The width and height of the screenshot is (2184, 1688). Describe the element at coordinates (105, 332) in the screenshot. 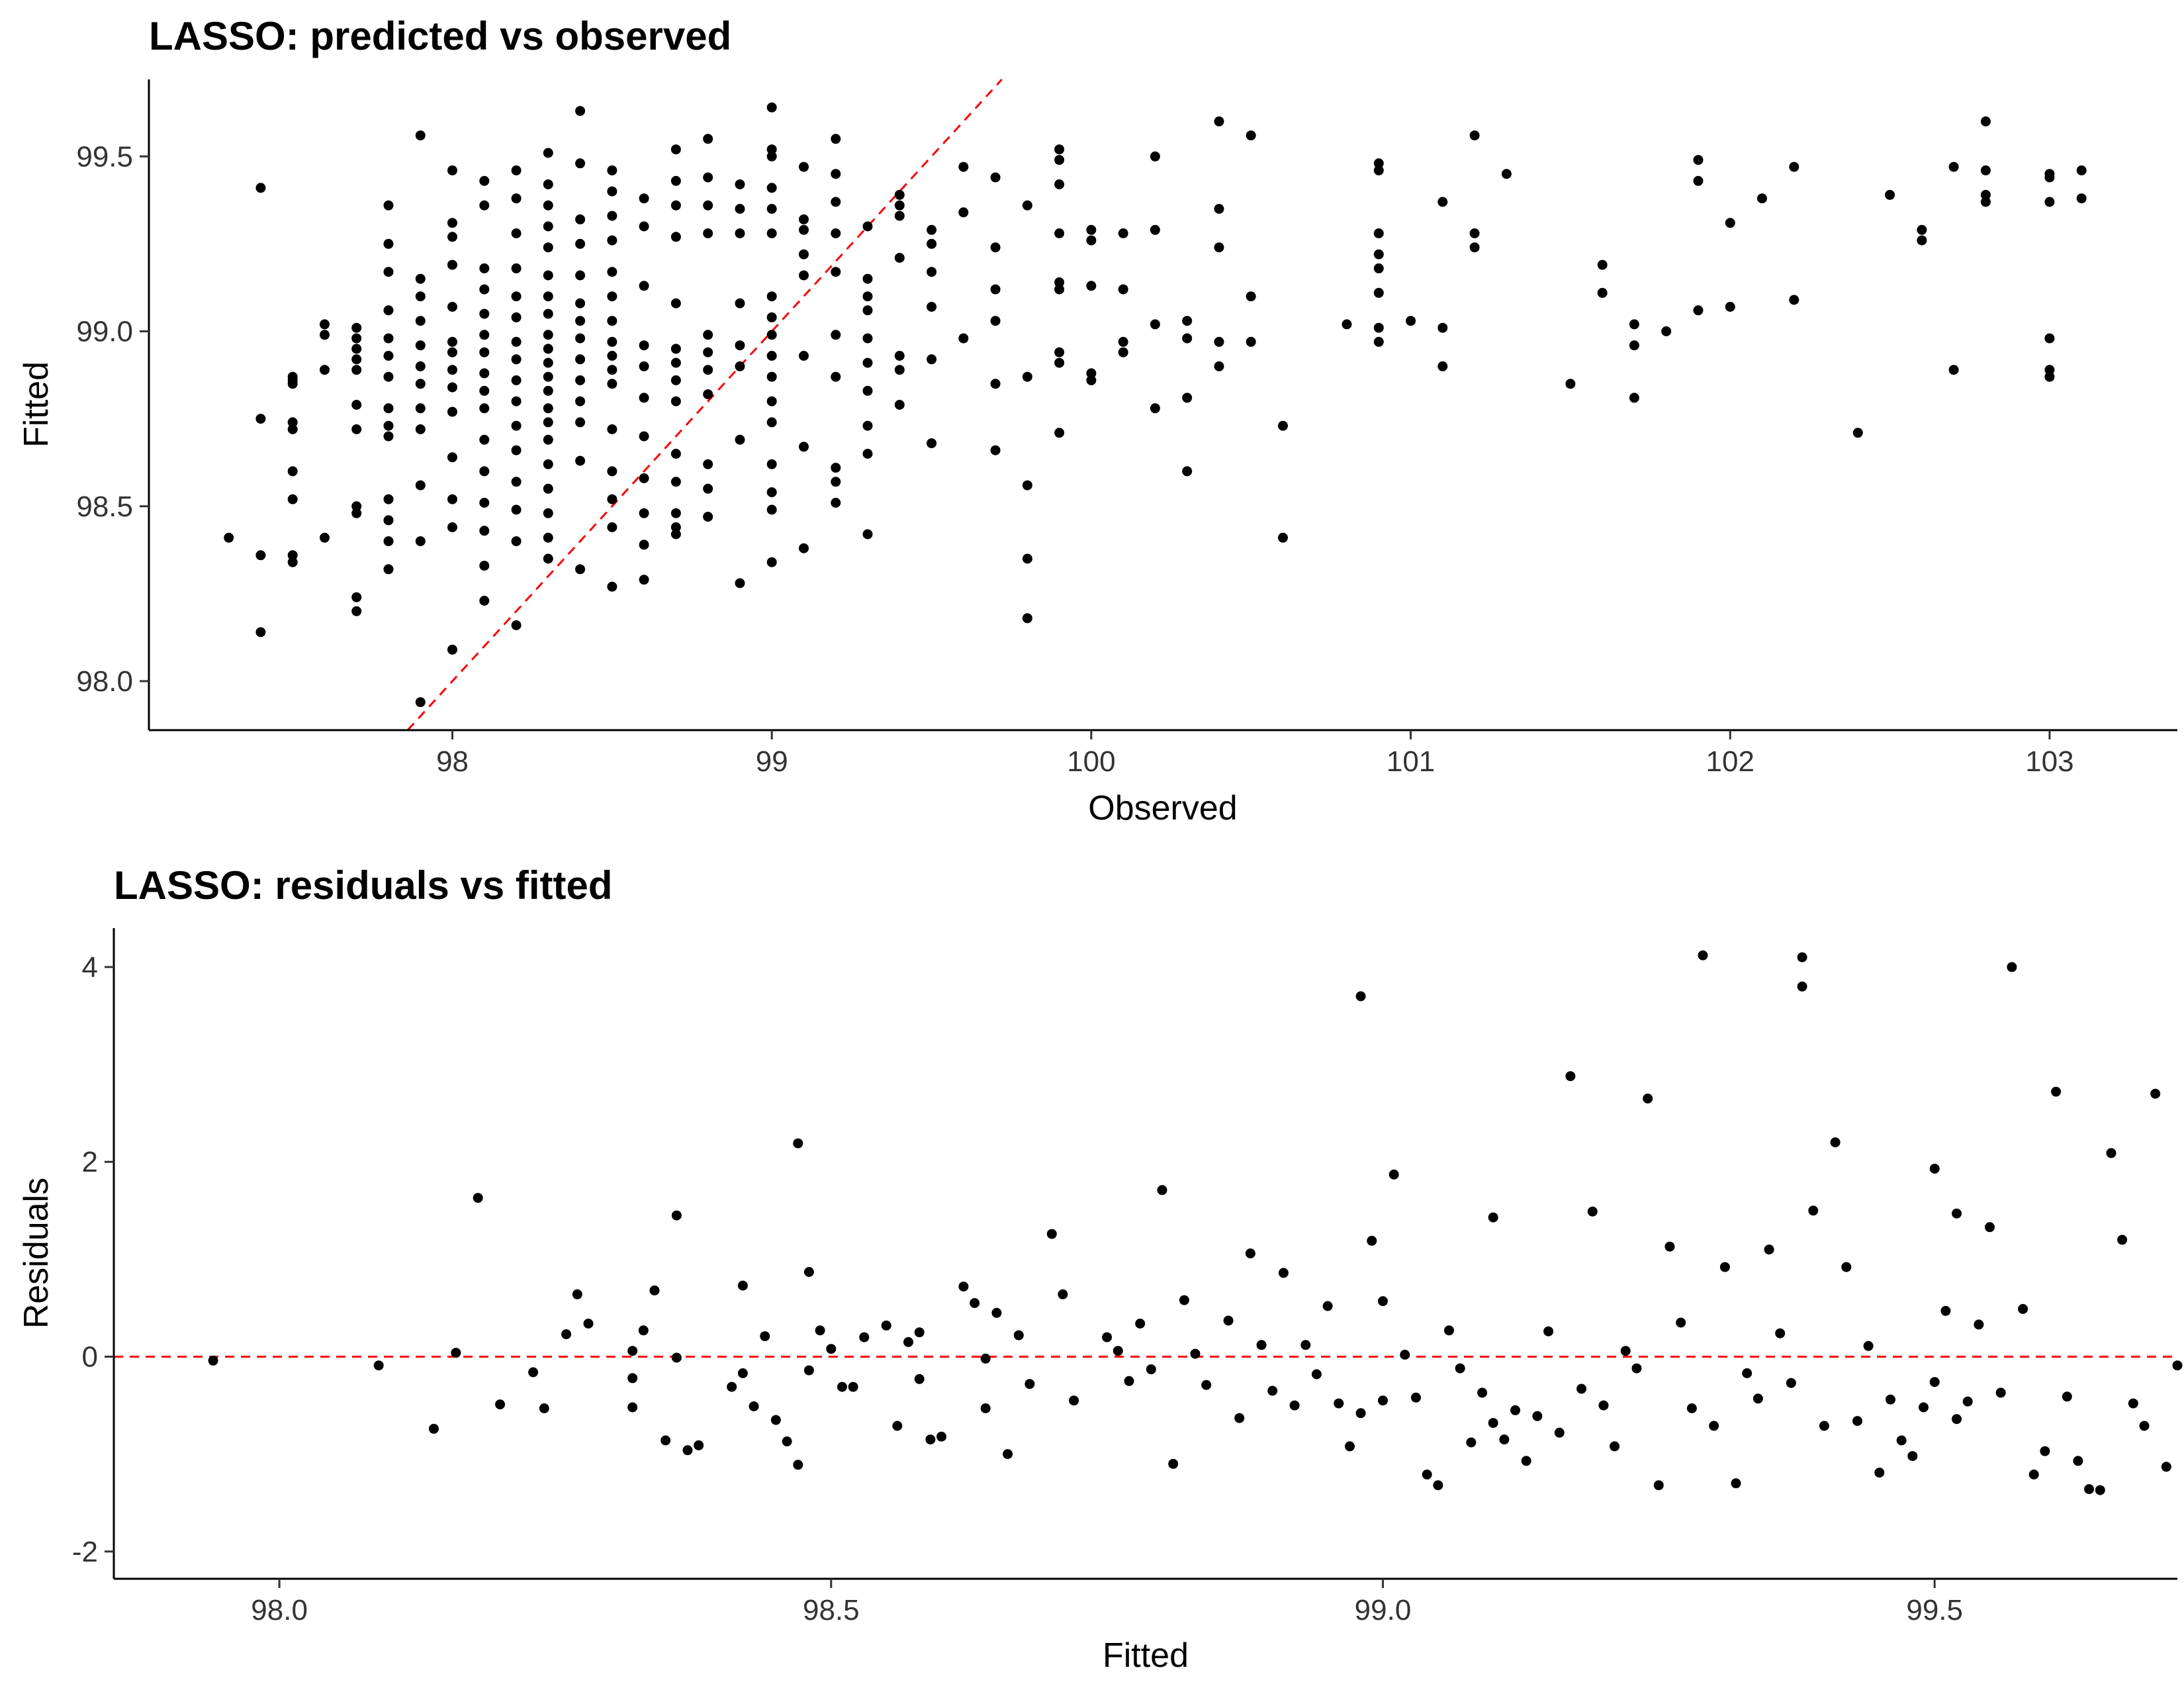

I see `y-tick-label: 99.0` at that location.